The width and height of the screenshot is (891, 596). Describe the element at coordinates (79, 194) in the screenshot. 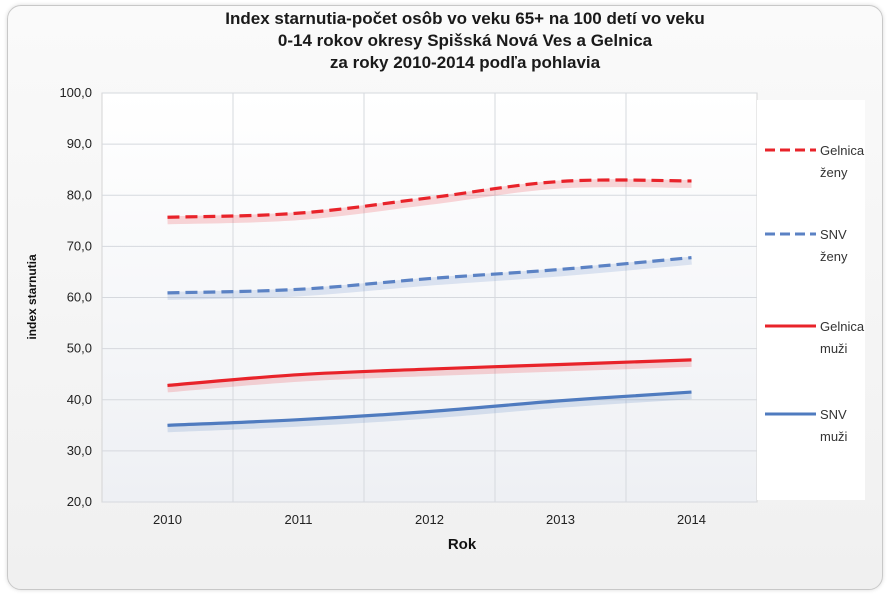

I see `y-tick-label: 80,0` at that location.